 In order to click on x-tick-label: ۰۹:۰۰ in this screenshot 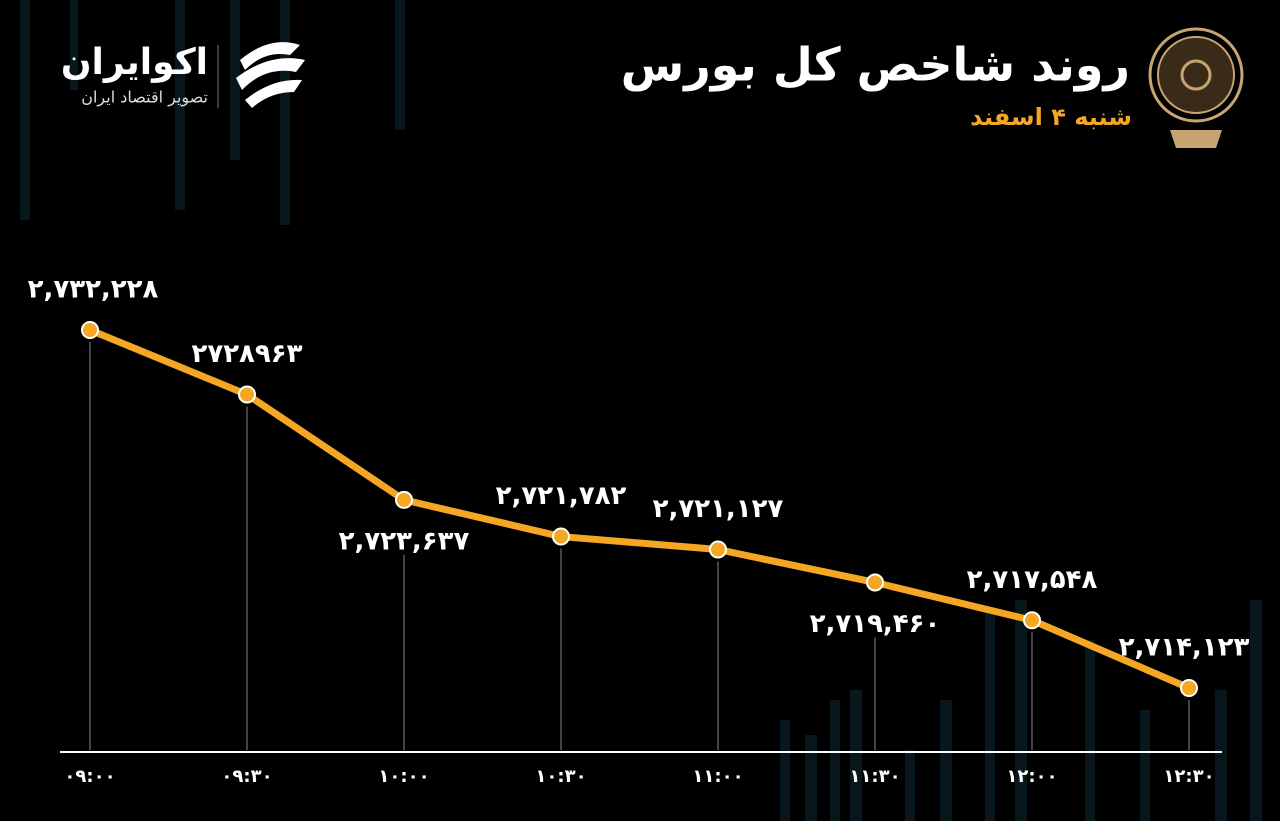, I will do `click(89, 776)`.